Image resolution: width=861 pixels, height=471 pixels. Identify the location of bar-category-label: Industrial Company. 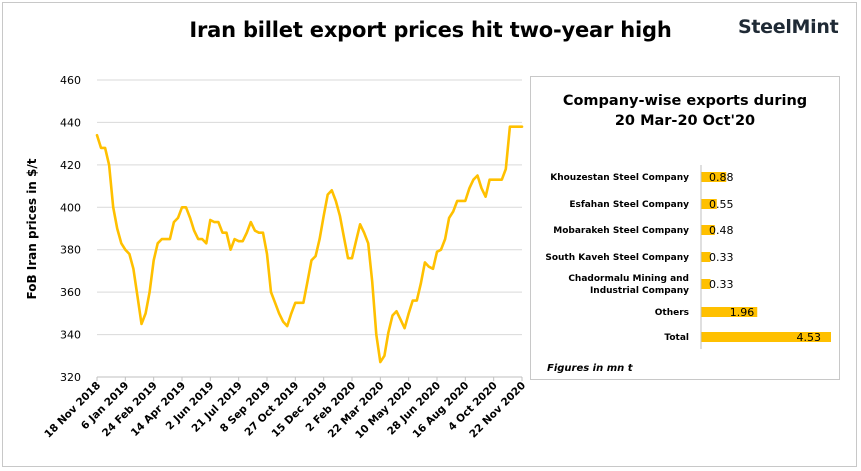
(639, 291).